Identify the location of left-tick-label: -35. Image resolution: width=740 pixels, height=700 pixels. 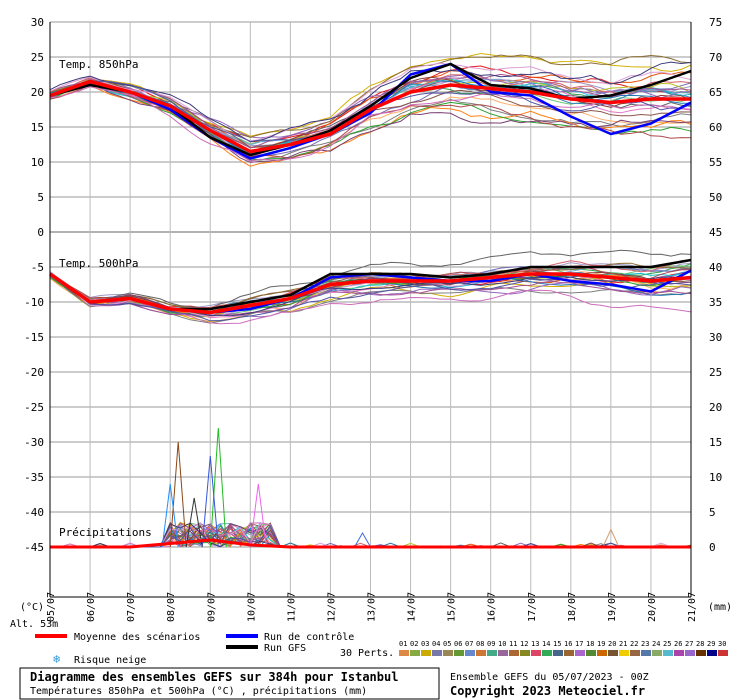
(34, 477).